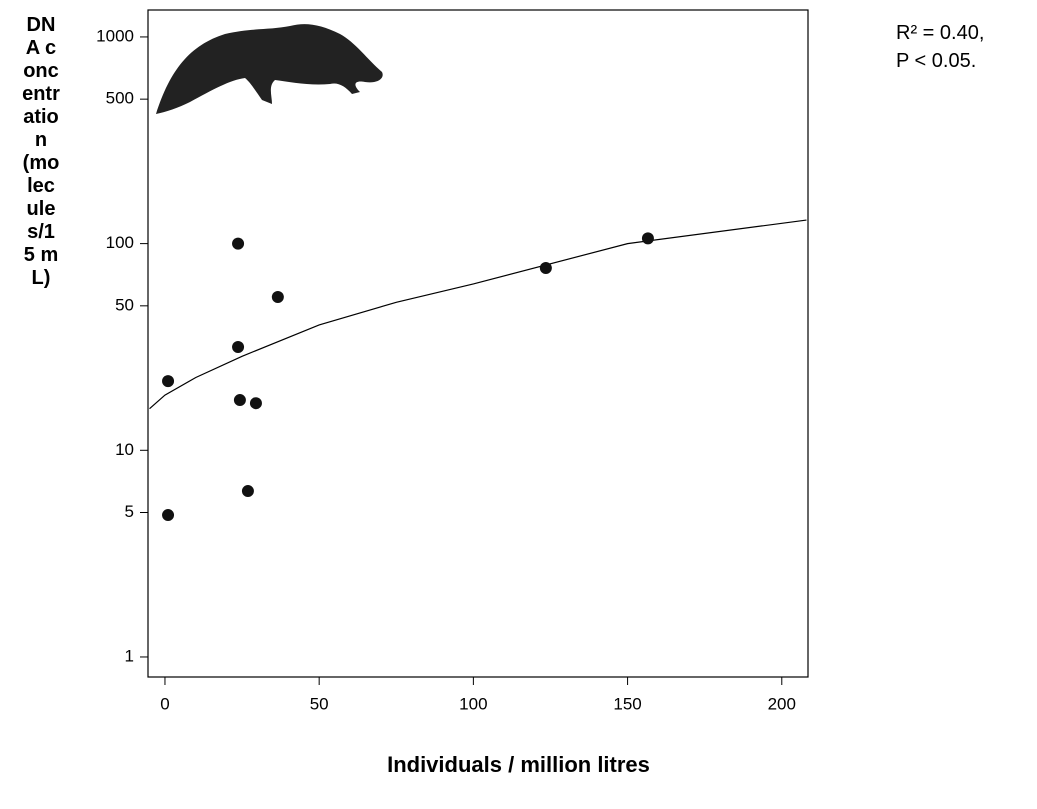 This screenshot has height=809, width=1037. What do you see at coordinates (120, 98) in the screenshot?
I see `y-tick-label: 500` at bounding box center [120, 98].